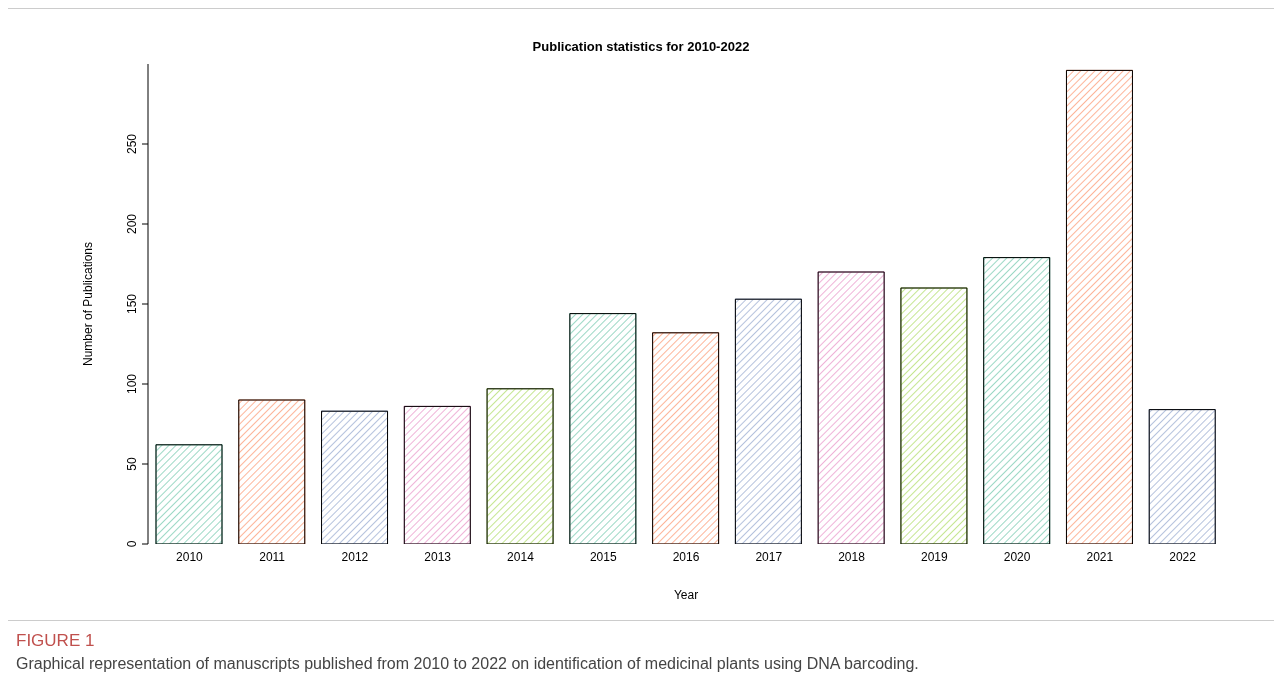 This screenshot has width=1282, height=688. Describe the element at coordinates (56, 641) in the screenshot. I see `caption: FIGURE 1` at that location.